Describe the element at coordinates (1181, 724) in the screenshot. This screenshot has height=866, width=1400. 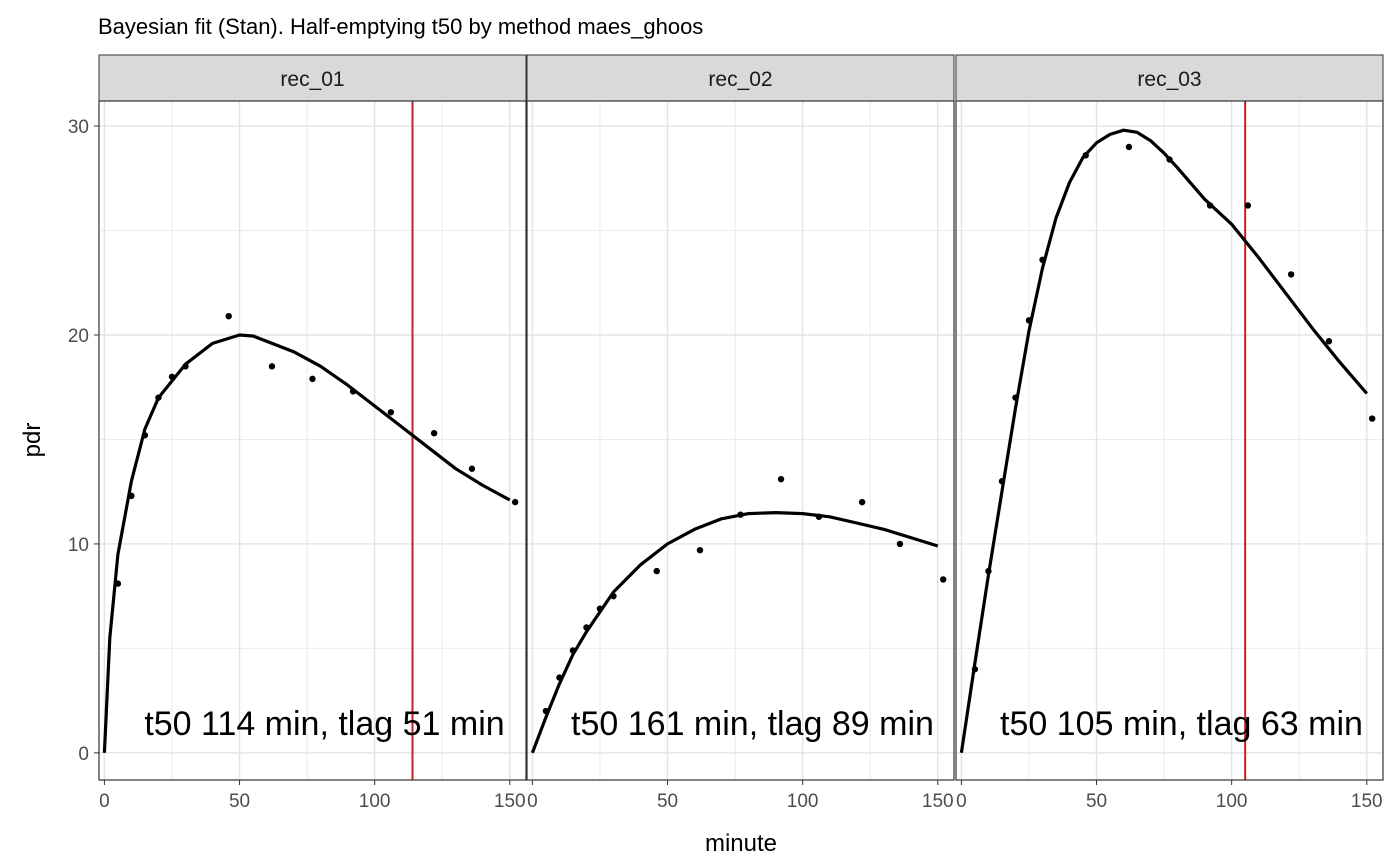
I see `panel-annotation: t50 105 min, tlag 63 min` at that location.